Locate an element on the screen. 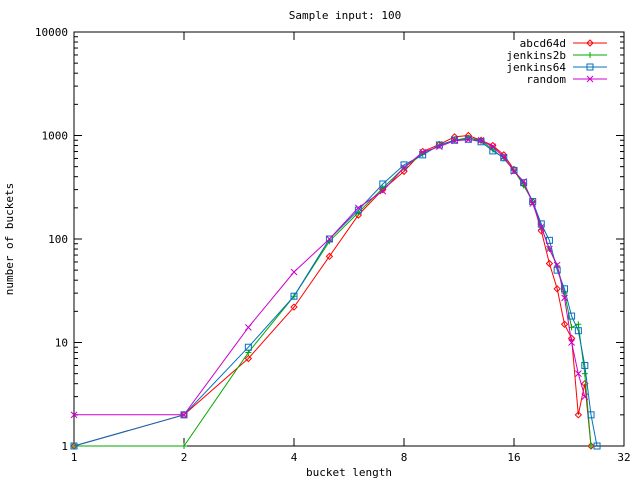  legend-marker-jenkins64 is located at coordinates (590, 67).